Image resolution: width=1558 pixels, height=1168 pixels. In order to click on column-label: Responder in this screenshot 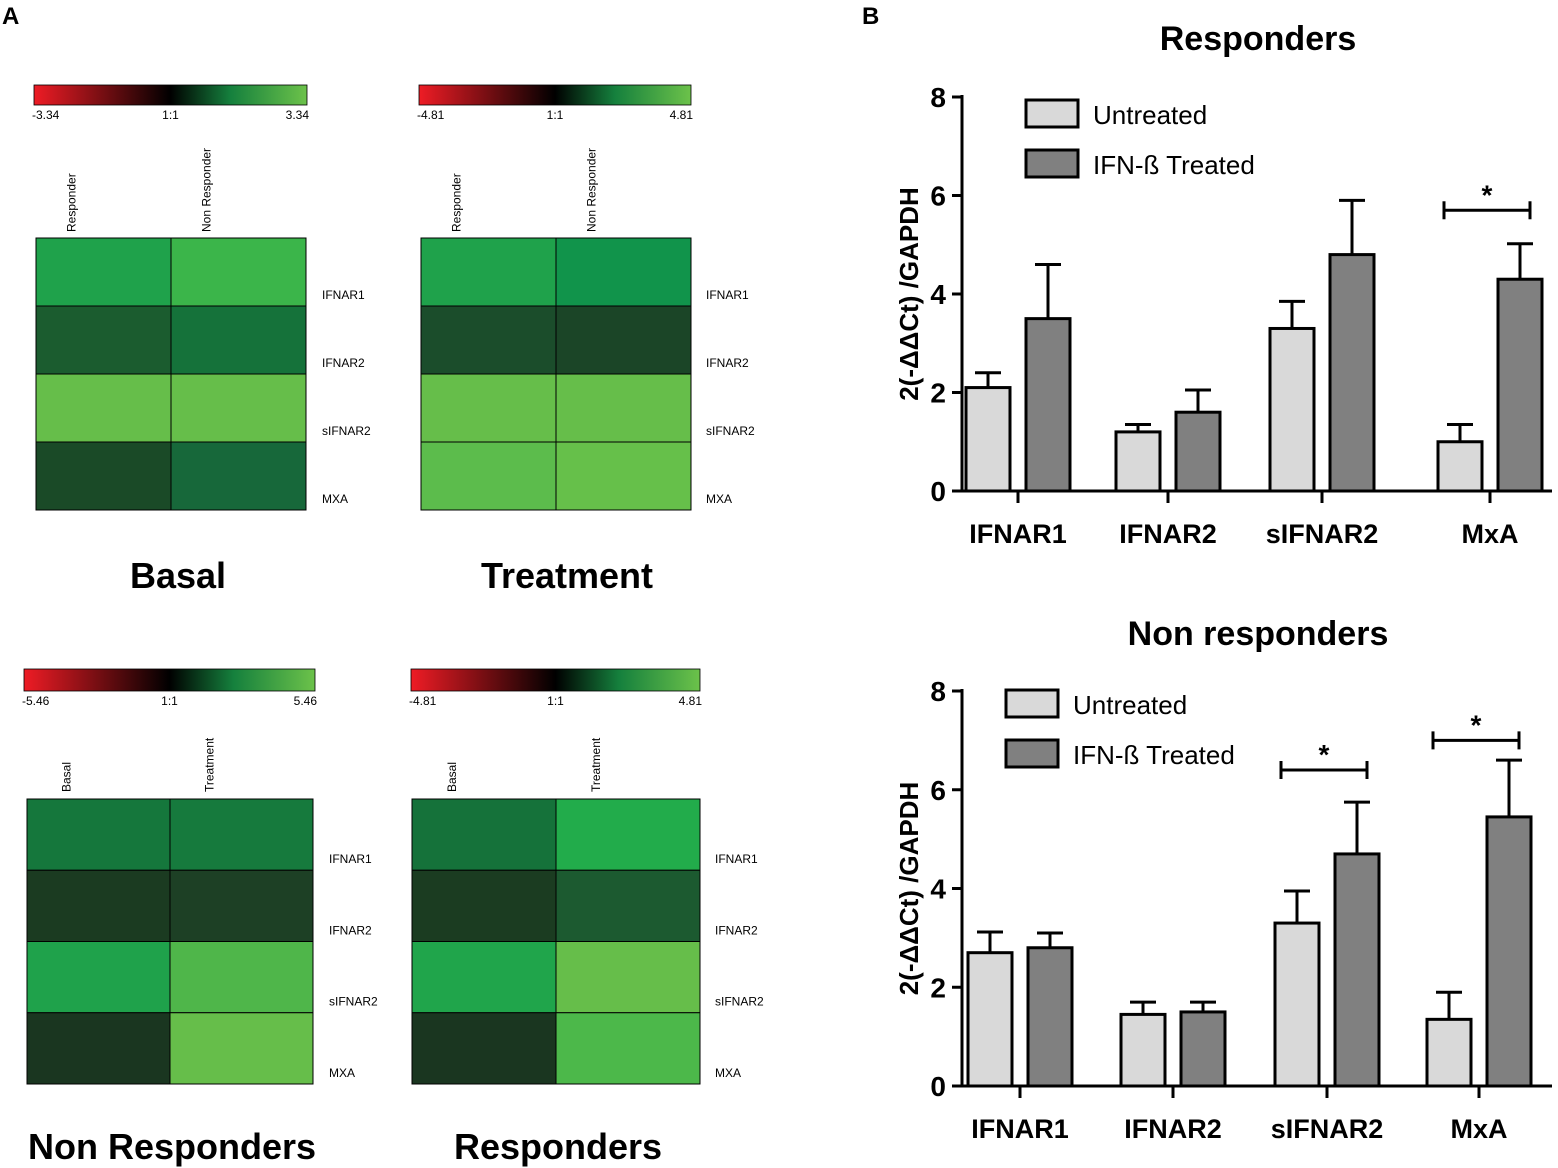, I will do `click(457, 202)`.